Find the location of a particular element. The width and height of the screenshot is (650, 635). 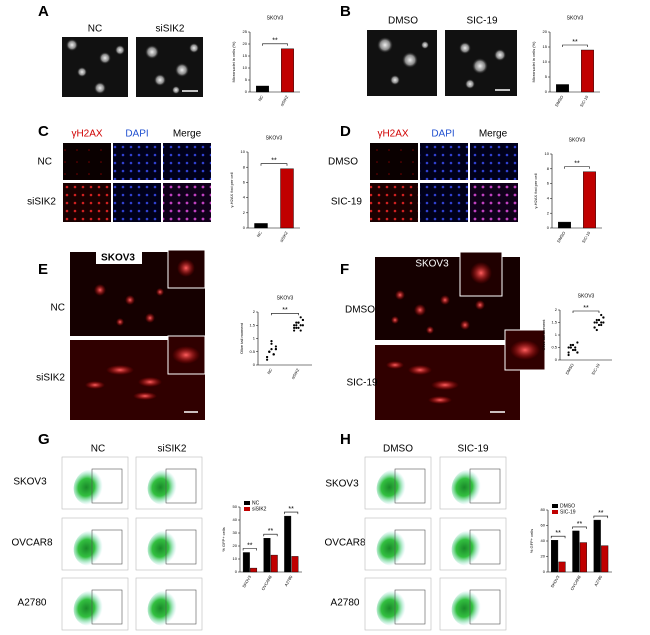

y-tick-label: 2 is located at coordinates (548, 212).